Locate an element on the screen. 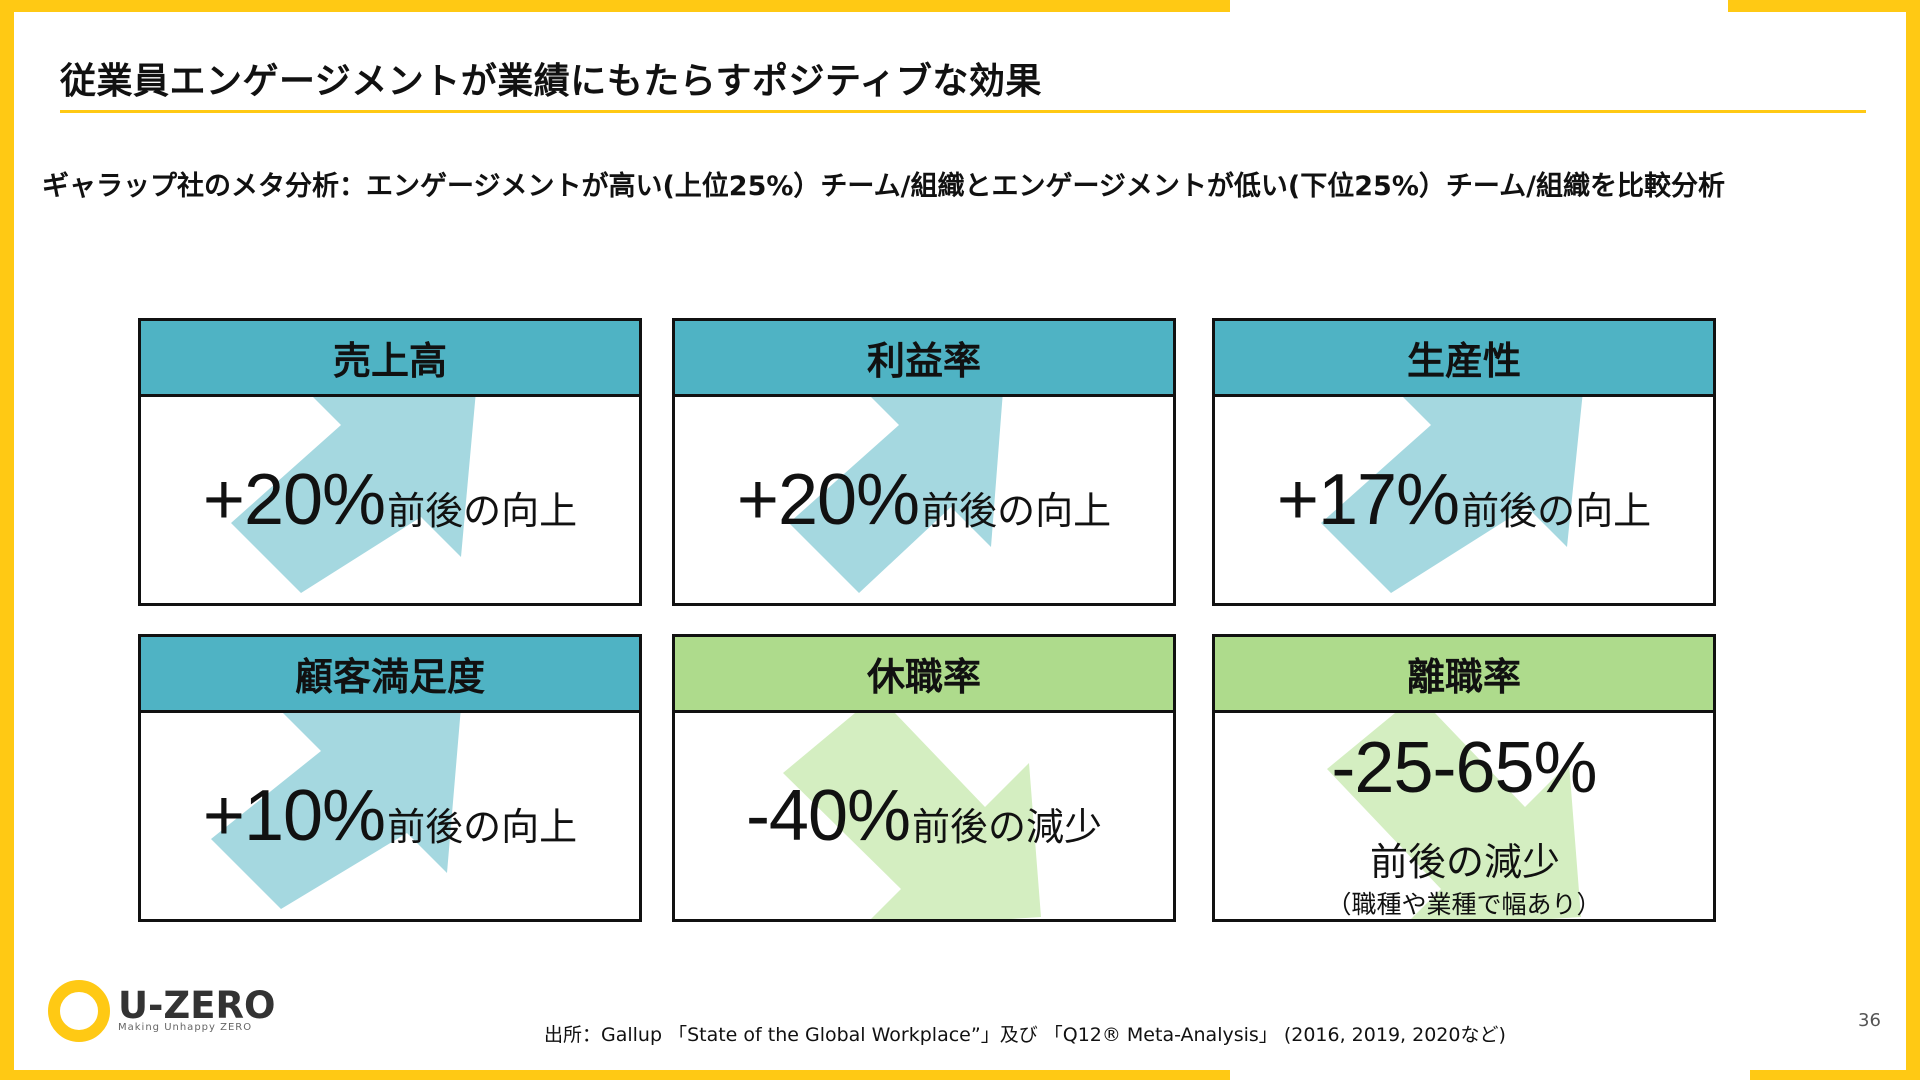 The height and width of the screenshot is (1080, 1920). metric-value: +10% is located at coordinates (294, 816).